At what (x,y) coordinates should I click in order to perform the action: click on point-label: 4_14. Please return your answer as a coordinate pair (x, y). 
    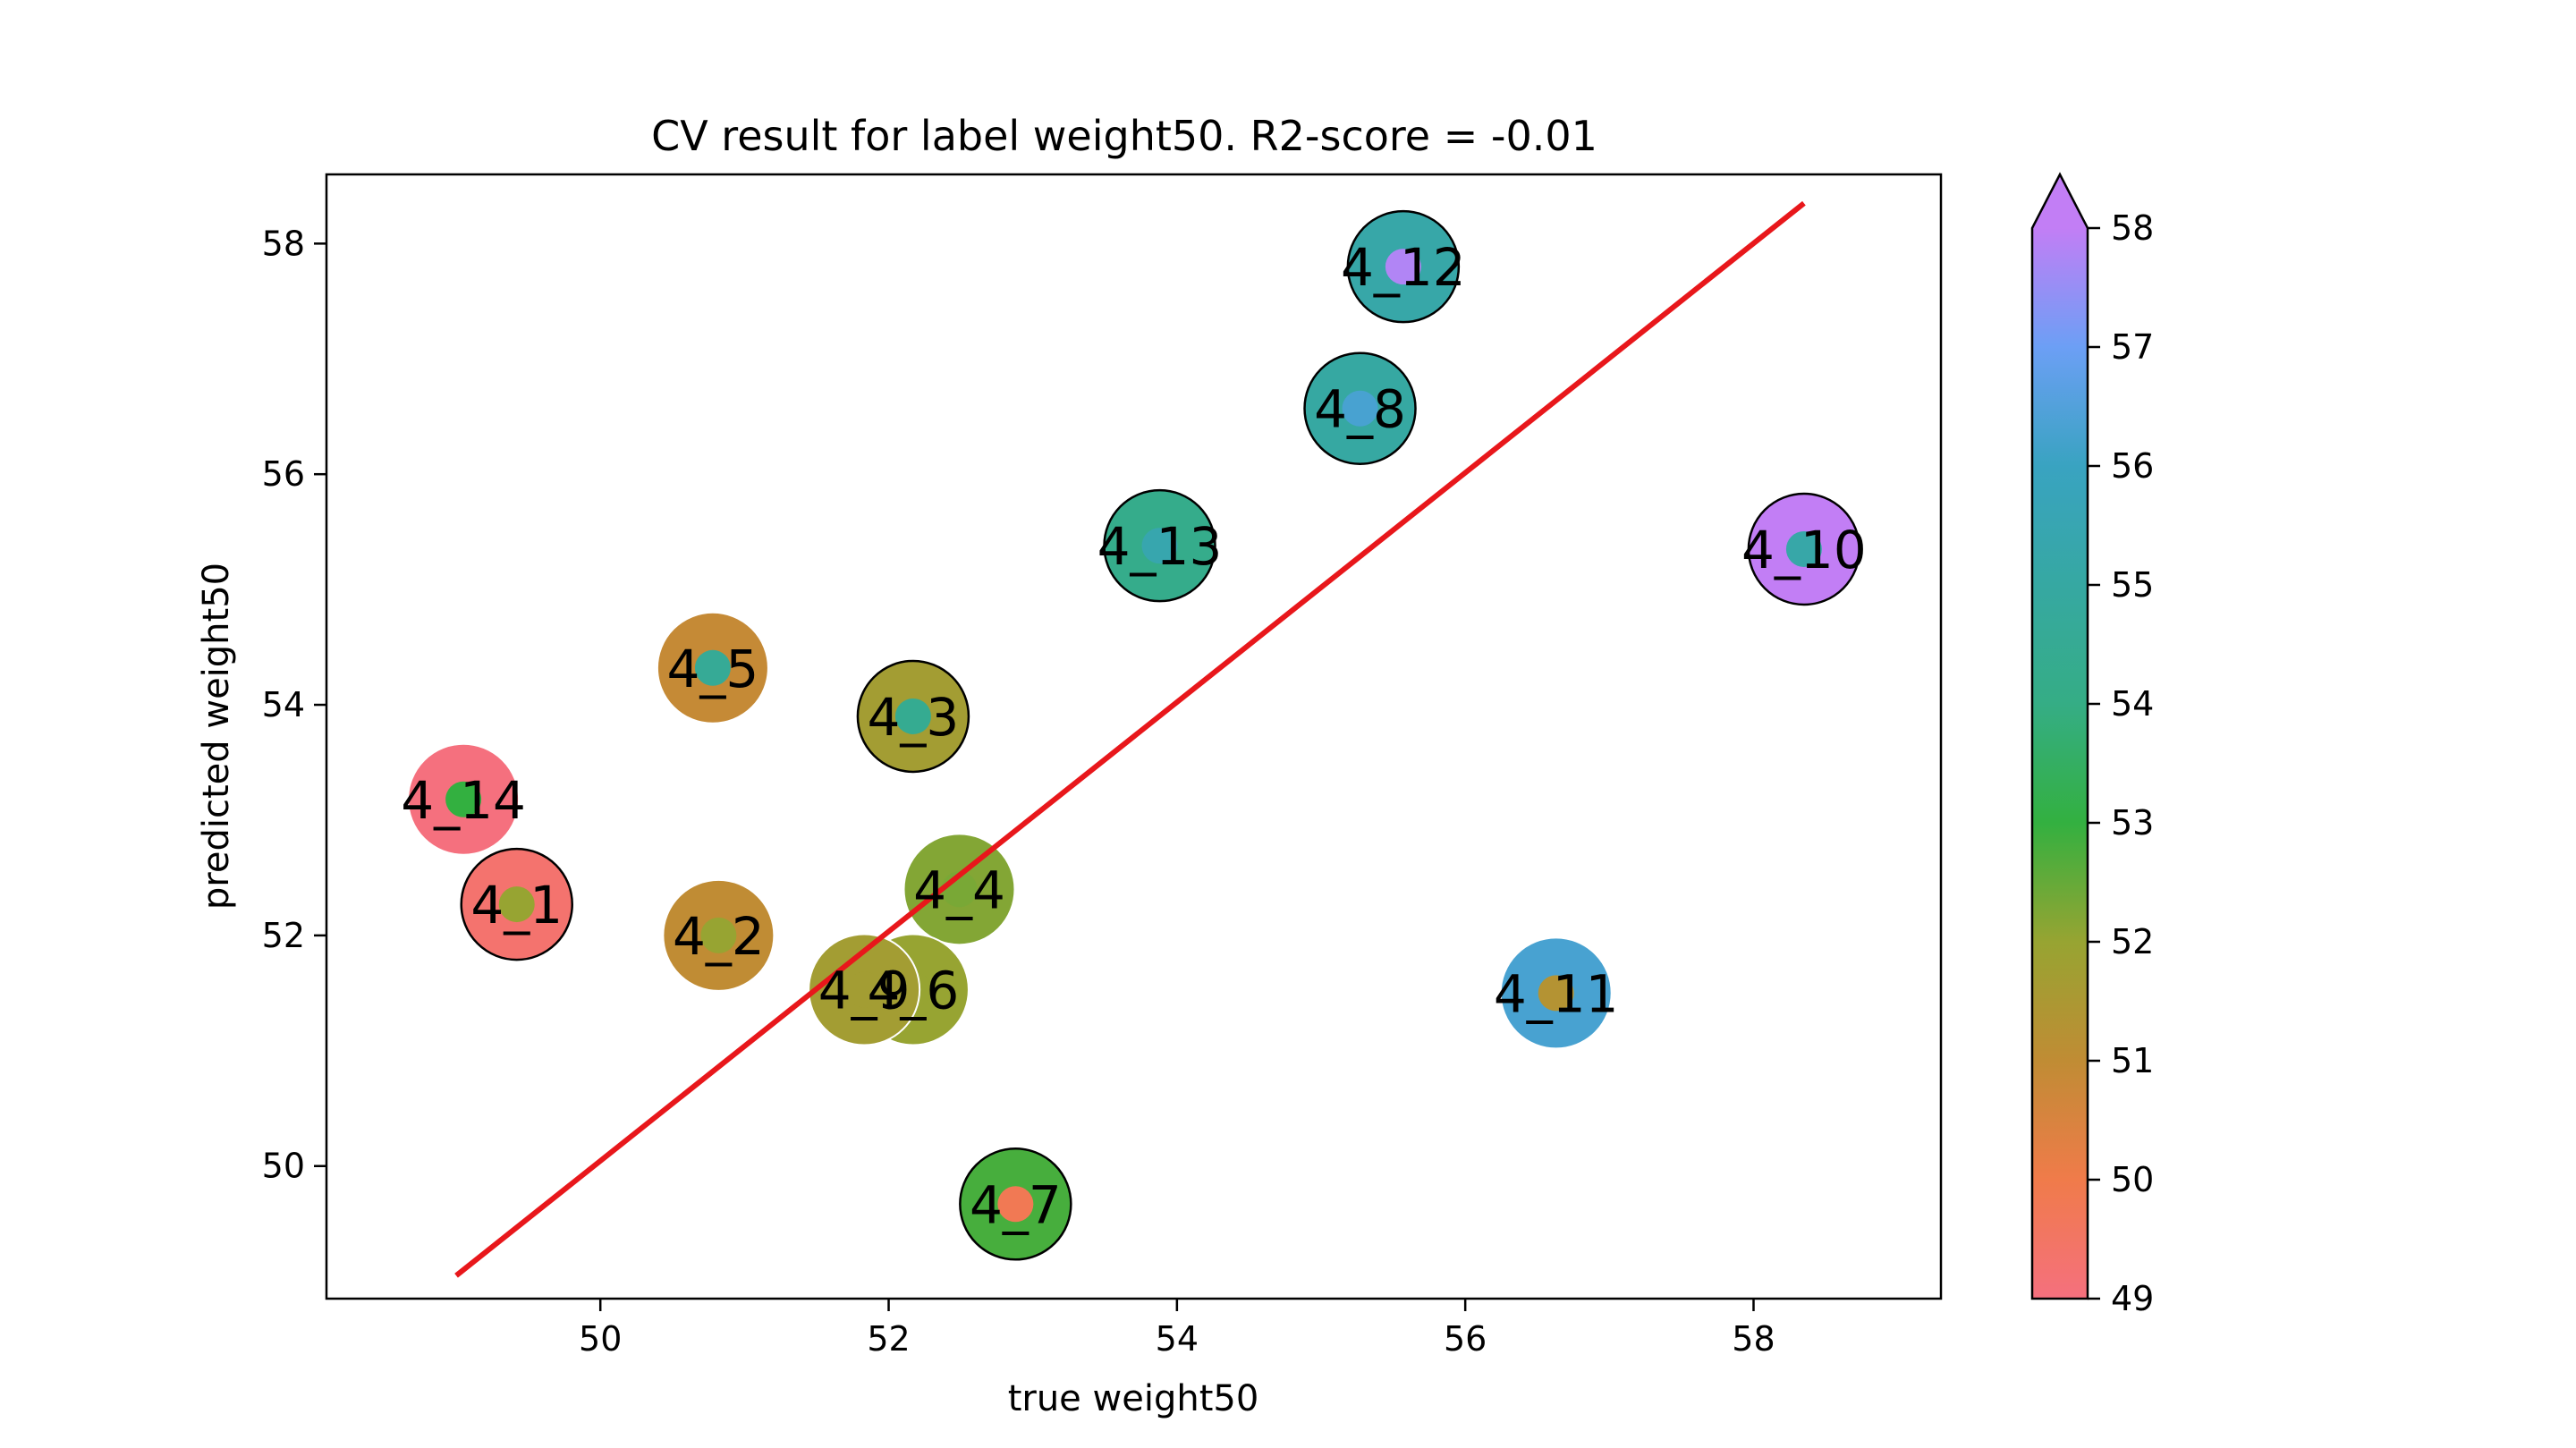
    Looking at the image, I should click on (463, 800).